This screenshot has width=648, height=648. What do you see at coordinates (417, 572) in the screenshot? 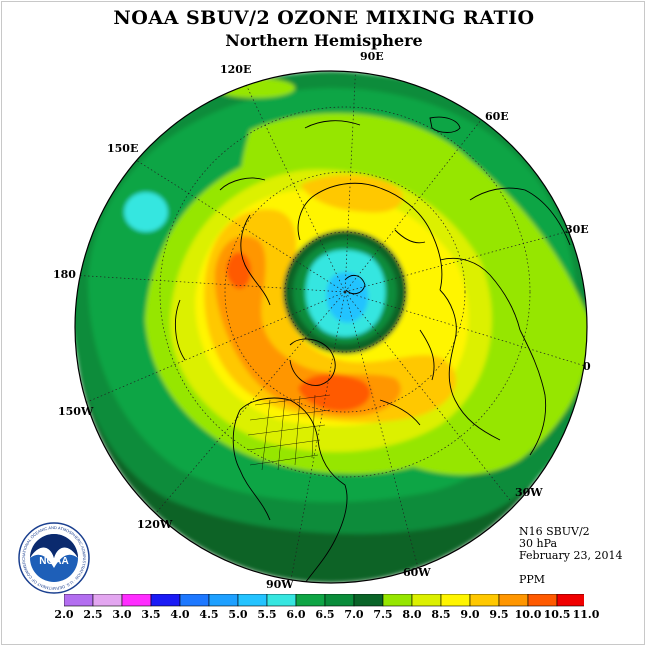
I see `lon-label-60w: 60W` at bounding box center [417, 572].